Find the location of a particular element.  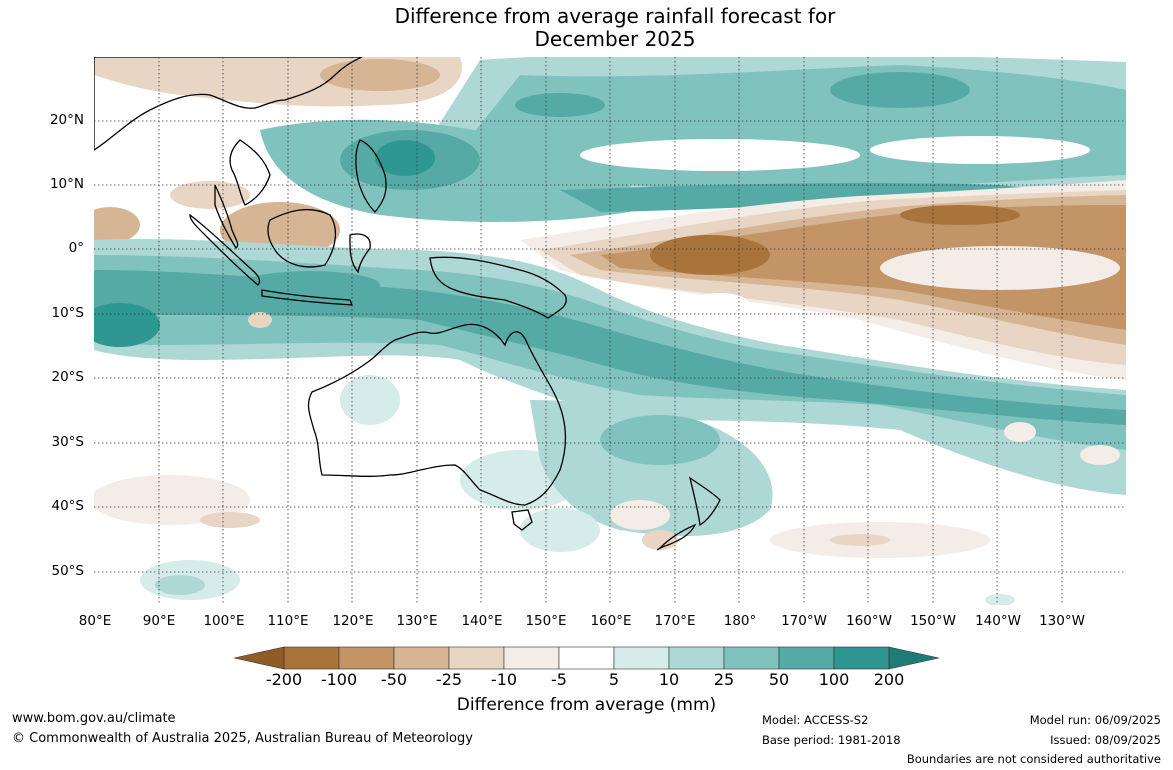

wet-region-philippines is located at coordinates (655, 170).